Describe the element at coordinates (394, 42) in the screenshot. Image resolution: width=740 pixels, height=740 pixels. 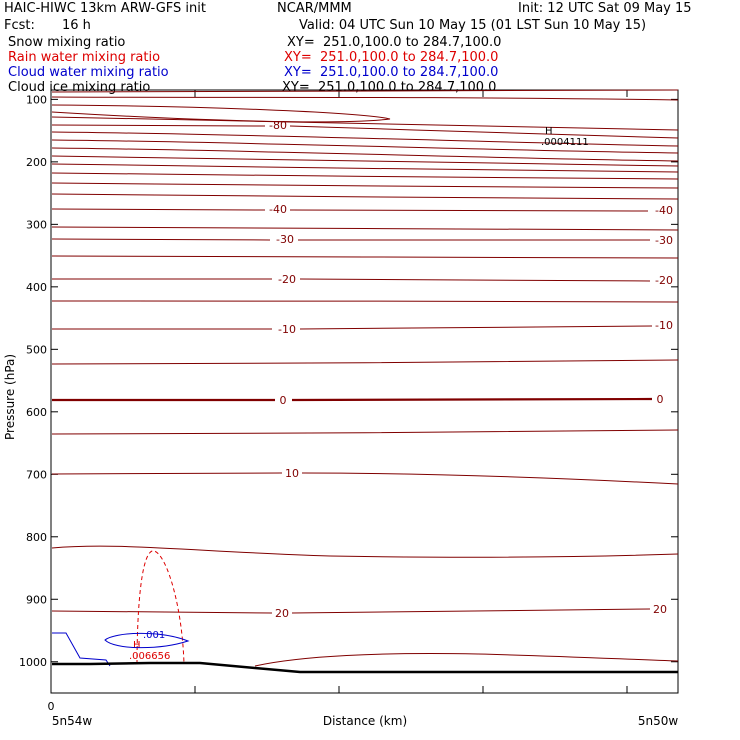
I see `legend-snow-xy: XY= 251.0,100.0 to 284.7,100.0` at that location.